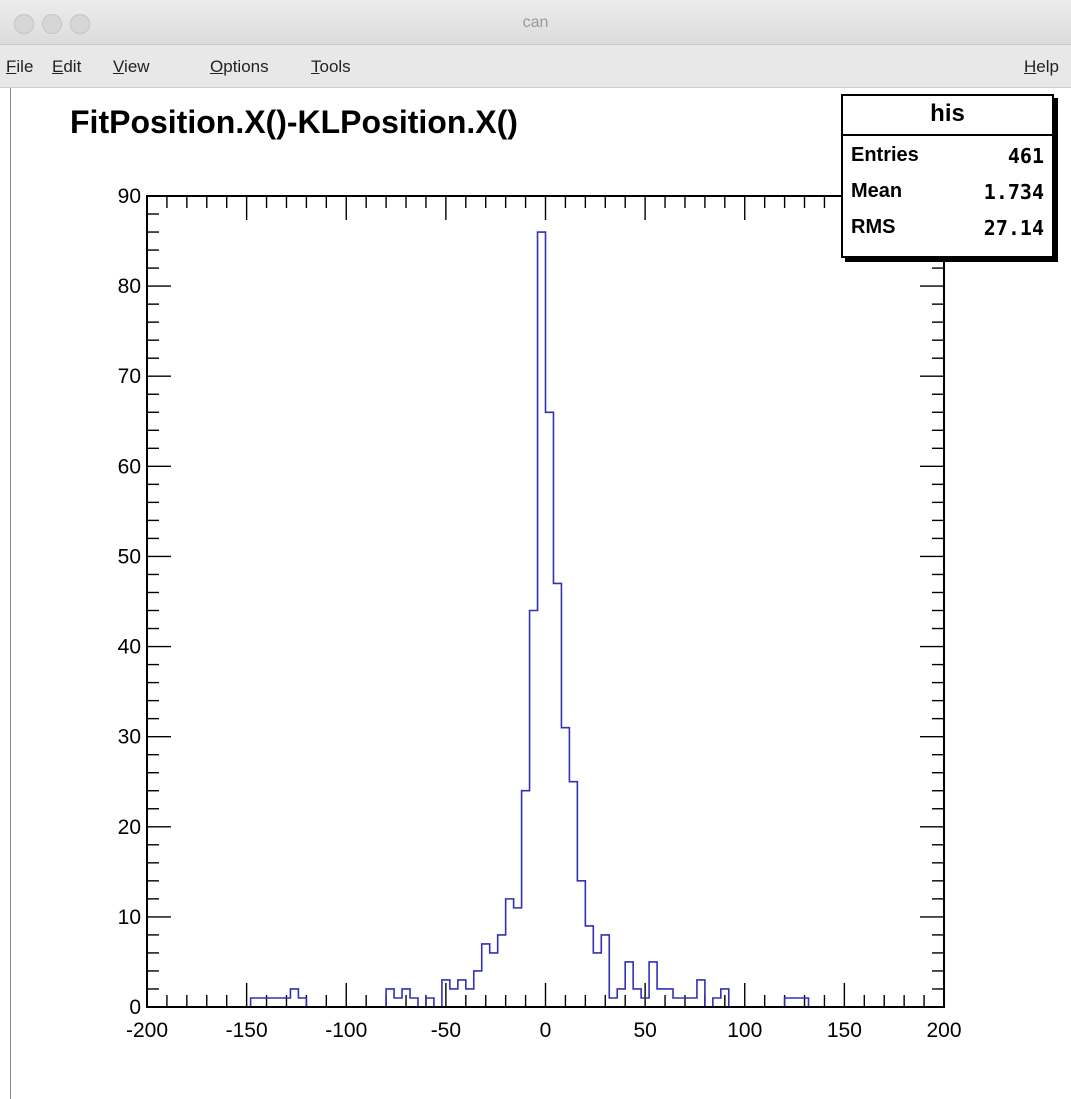 The image size is (1071, 1099). Describe the element at coordinates (947, 230) in the screenshot. I see `stats-row-rms: RMS 27.14` at that location.